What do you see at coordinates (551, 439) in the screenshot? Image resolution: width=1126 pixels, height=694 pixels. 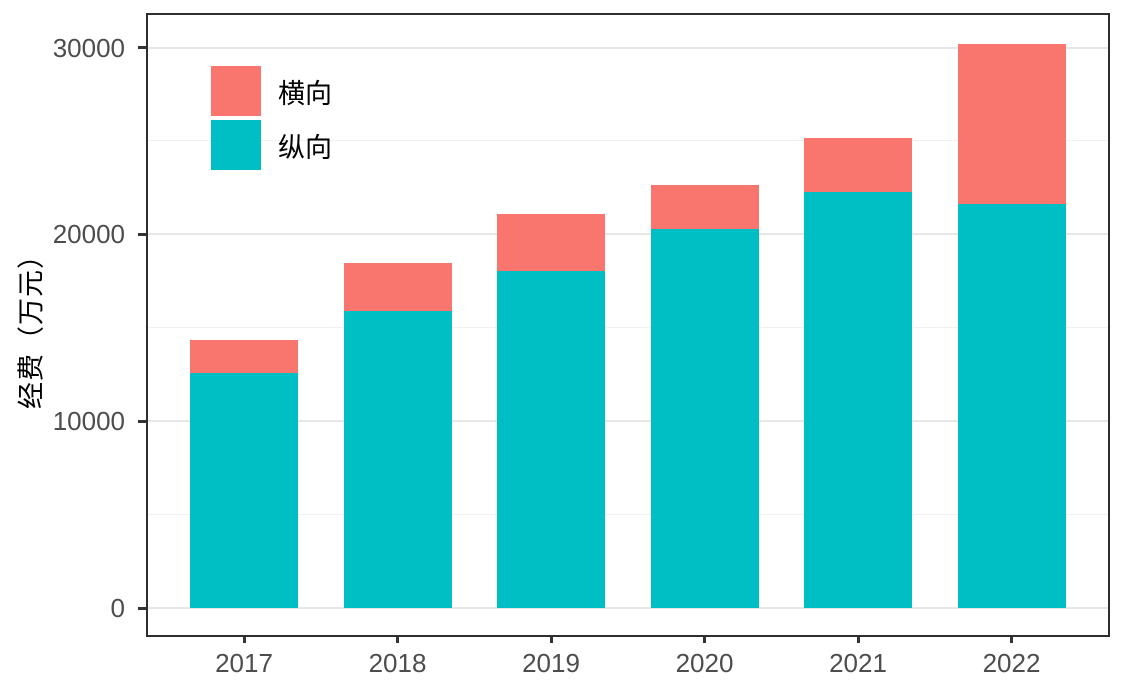 I see `bar-segment-2019-纵向` at bounding box center [551, 439].